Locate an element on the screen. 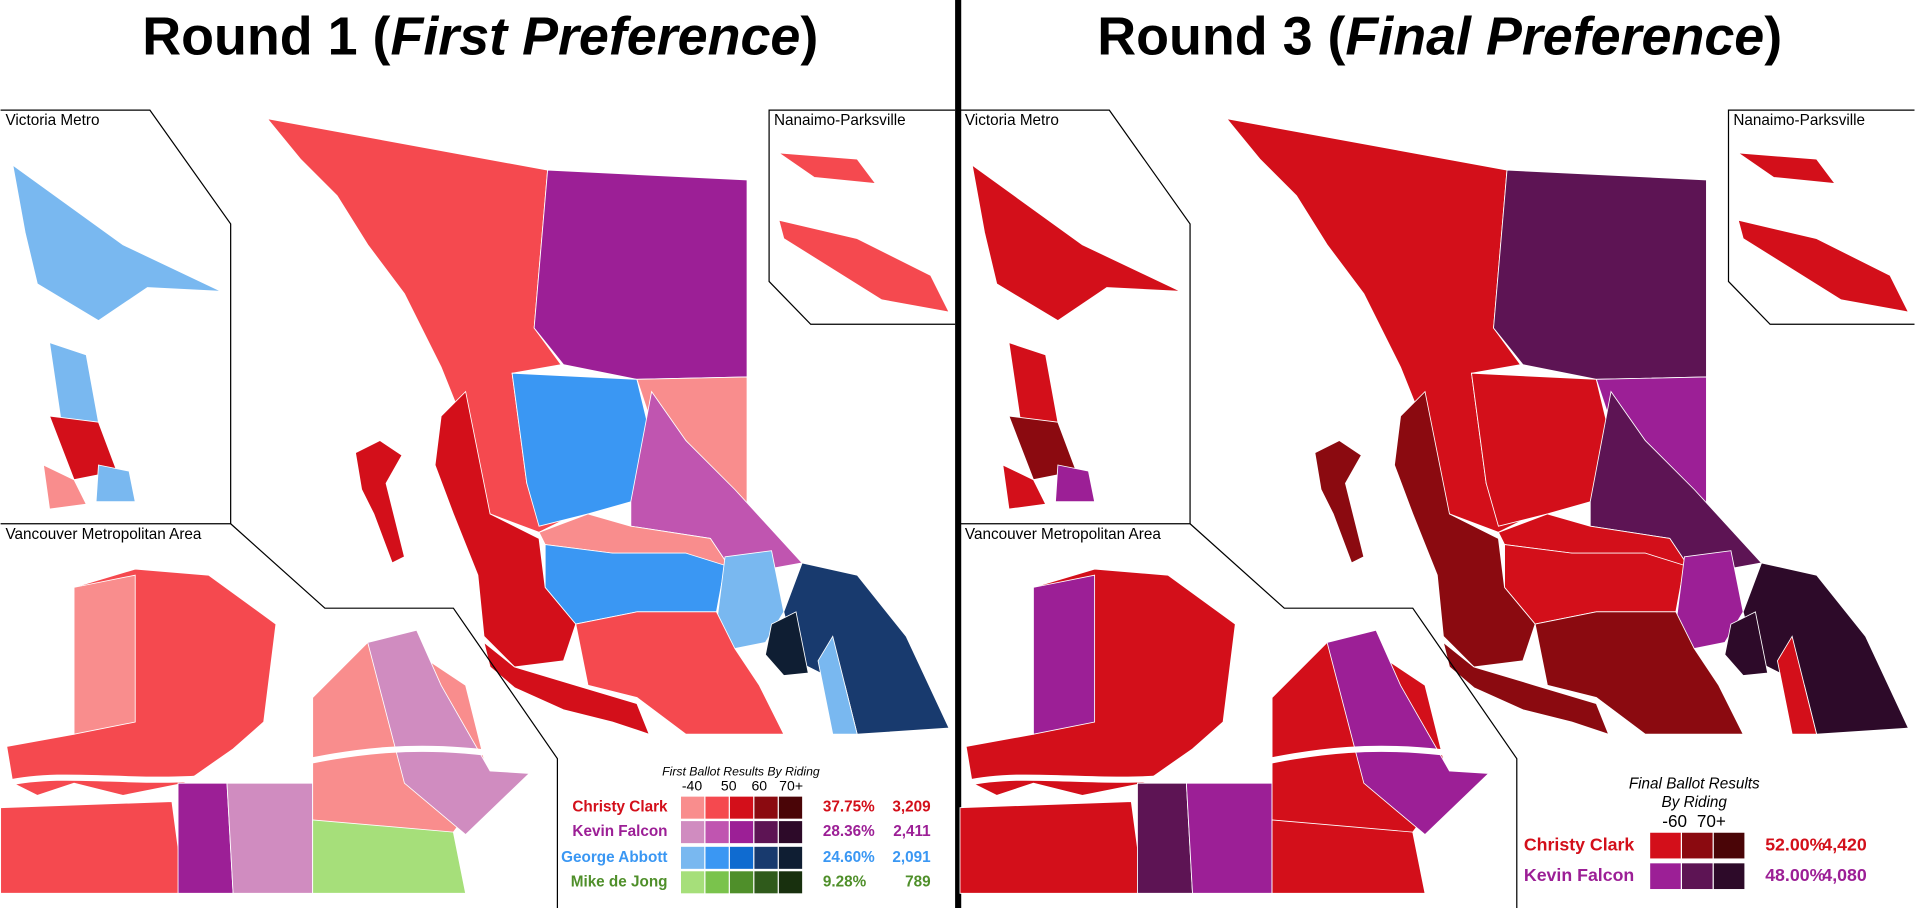 The width and height of the screenshot is (1920, 908). legend-bin: -60 is located at coordinates (1674, 821).